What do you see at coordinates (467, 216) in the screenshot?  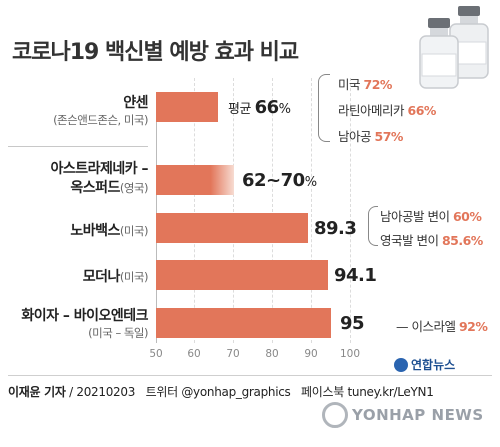 I see `annotation-value: 60%` at bounding box center [467, 216].